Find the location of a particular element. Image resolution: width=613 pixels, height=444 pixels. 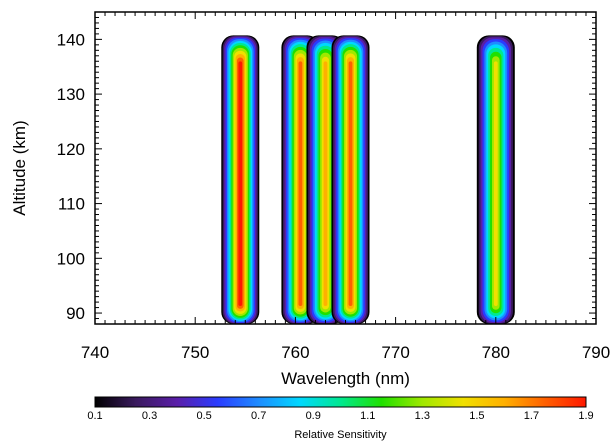

x-tick-label: 780 is located at coordinates (496, 352).